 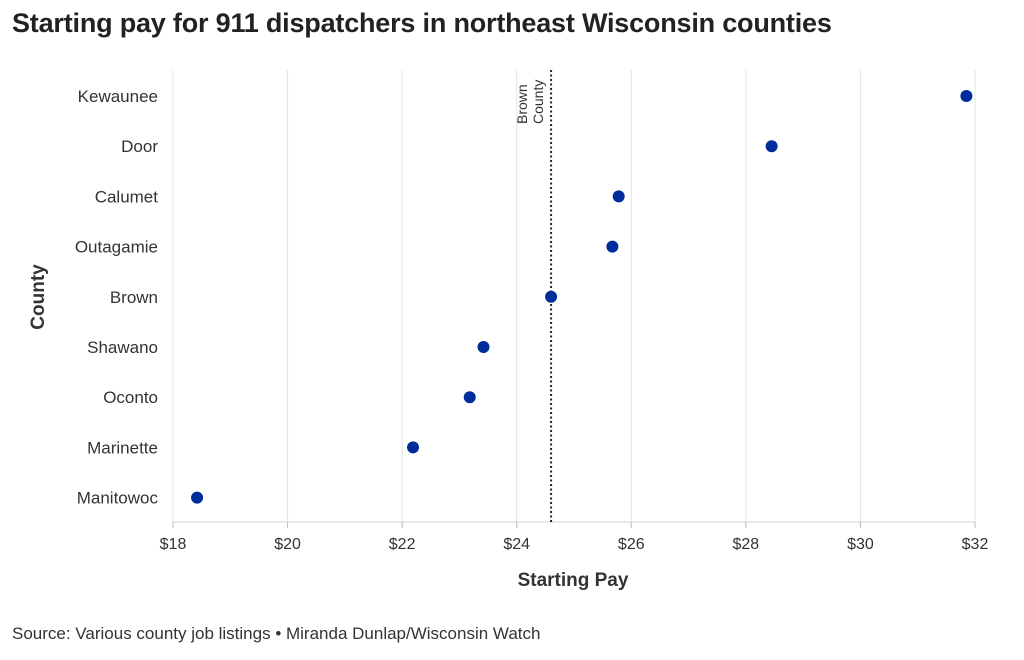 What do you see at coordinates (631, 544) in the screenshot?
I see `x-tick-label: $26` at bounding box center [631, 544].